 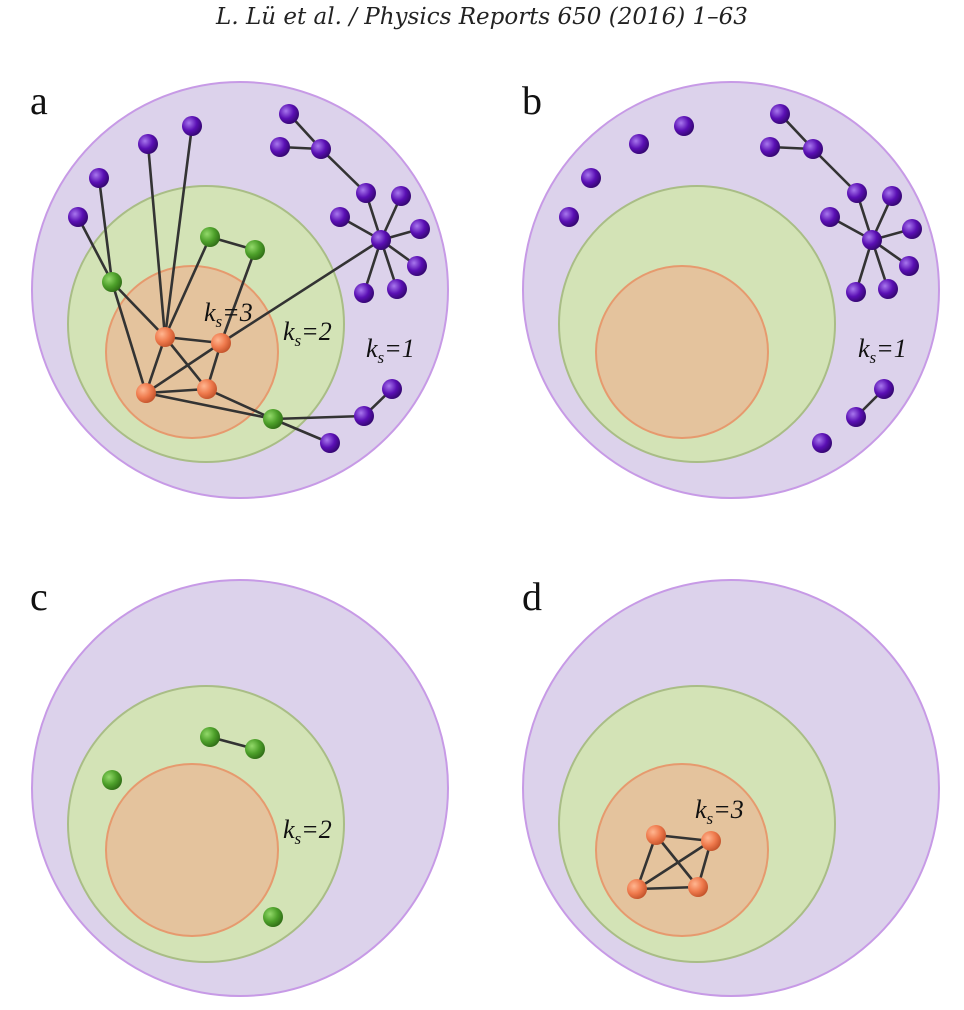 I want to click on panel-letter-b: b, so click(x=532, y=100).